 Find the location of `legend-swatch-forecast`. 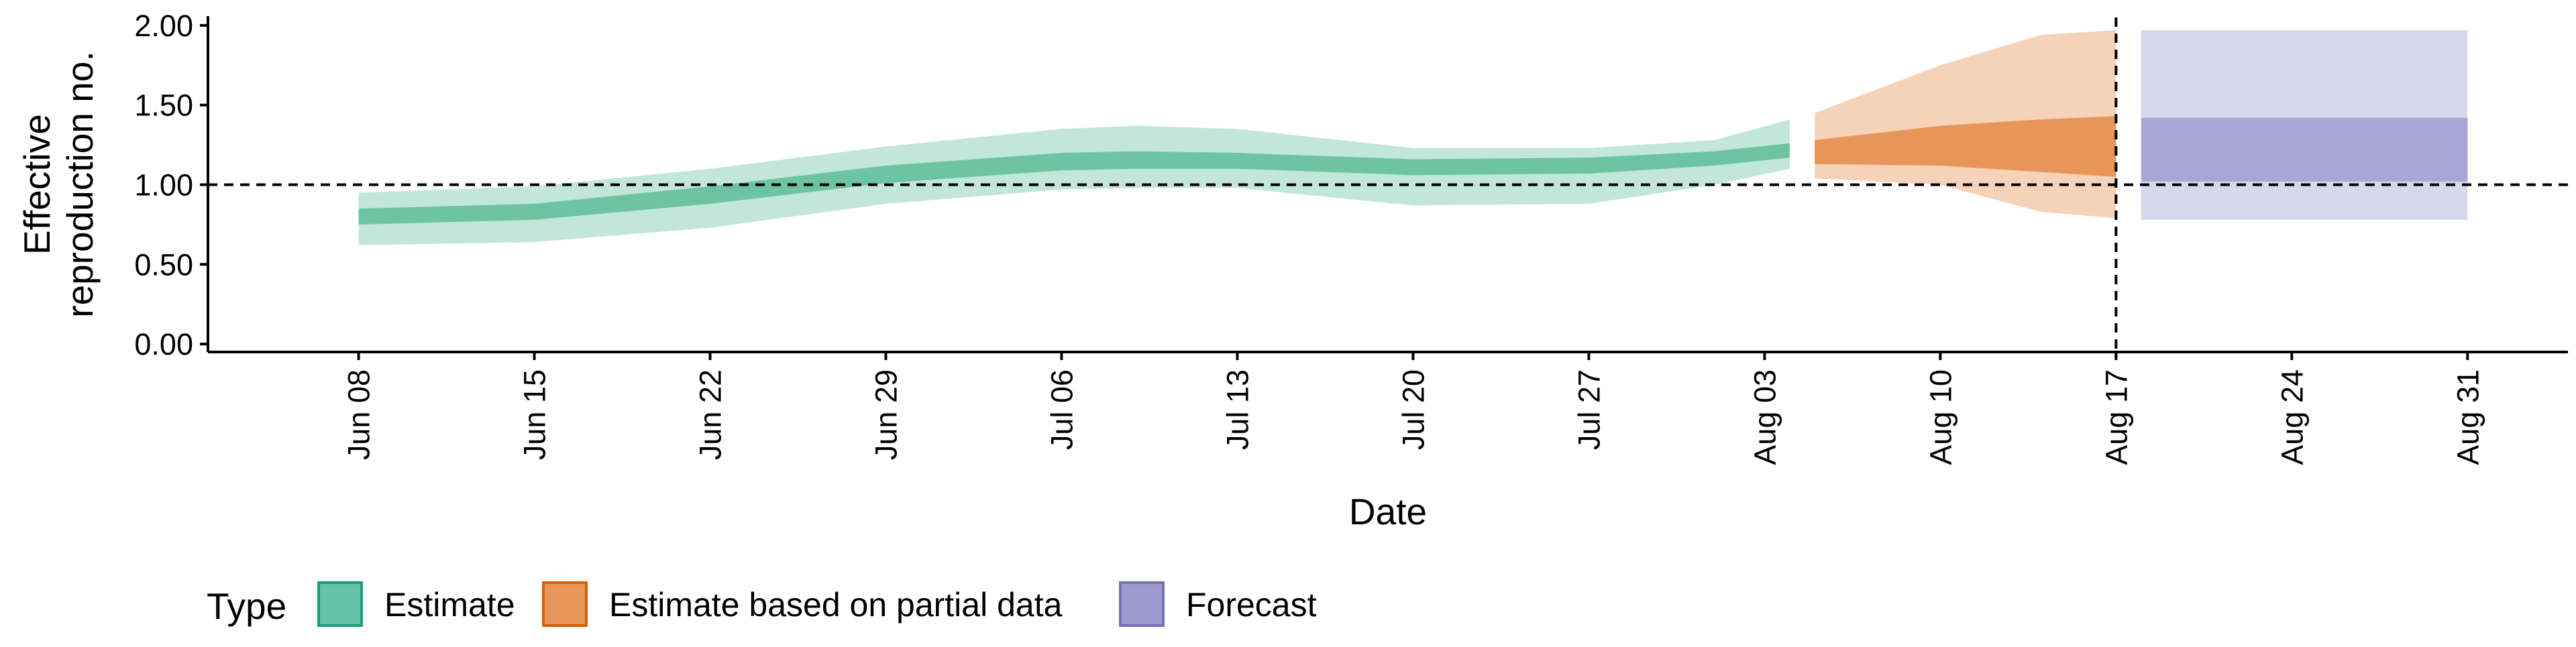

legend-swatch-forecast is located at coordinates (1142, 604).